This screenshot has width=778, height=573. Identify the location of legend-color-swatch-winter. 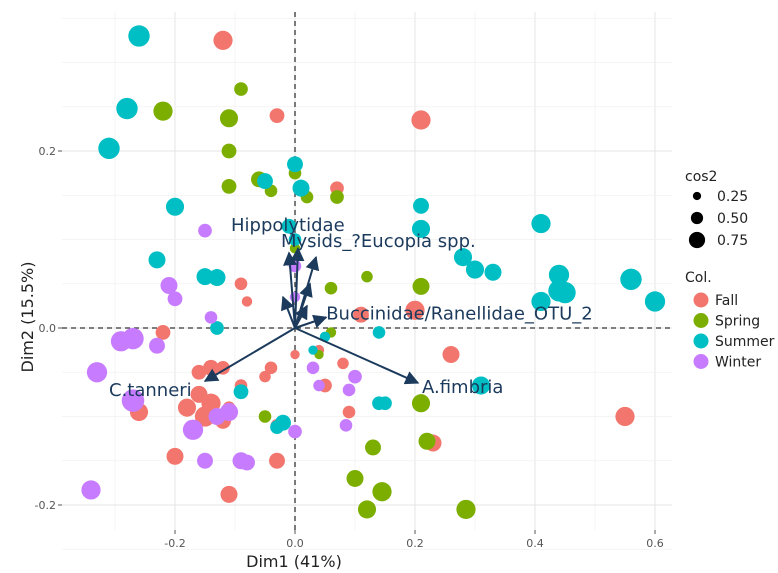
(701, 361).